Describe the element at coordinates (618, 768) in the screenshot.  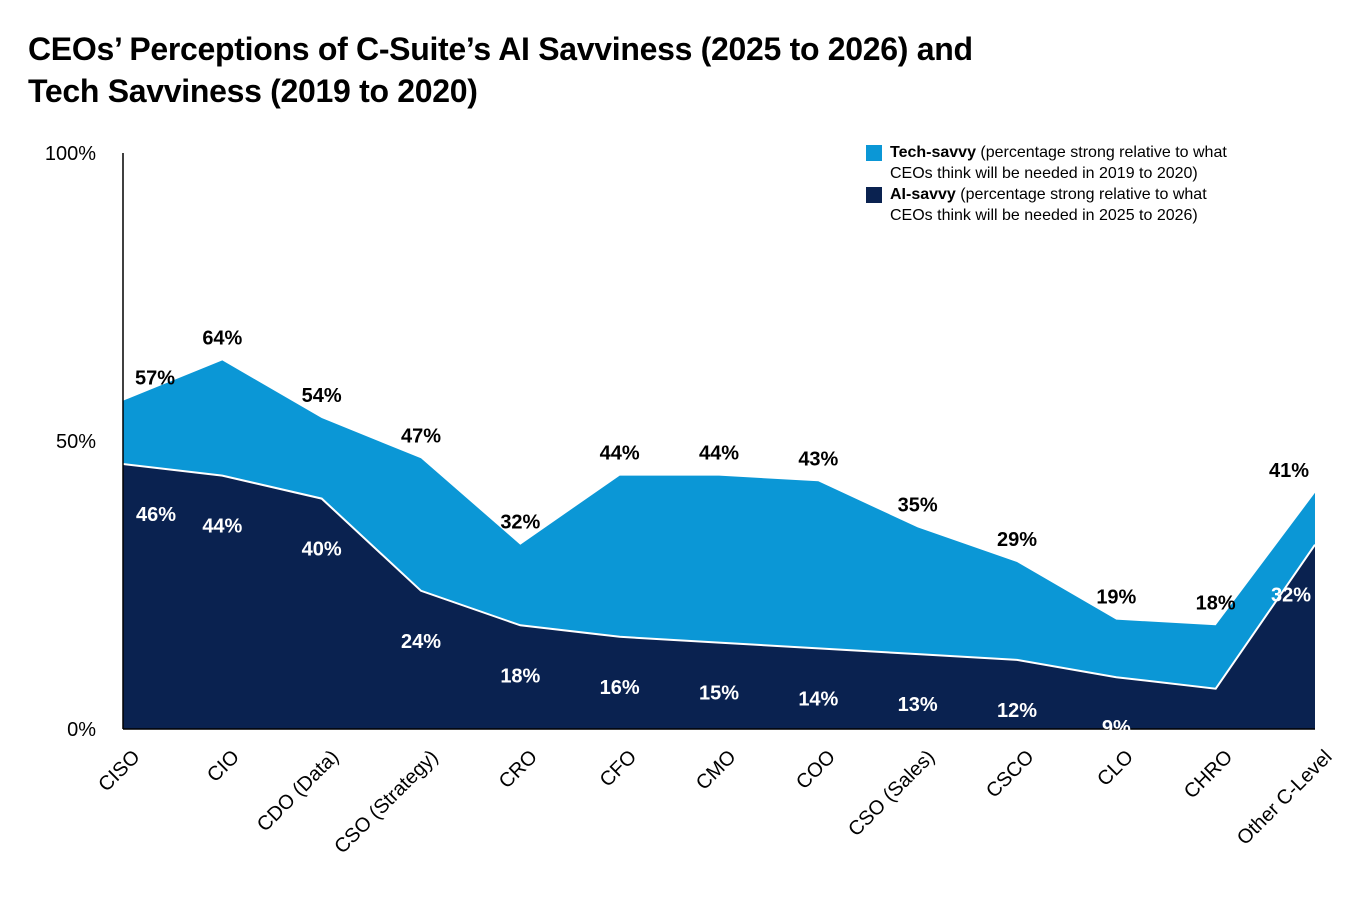
I see `x-tick-label: CFO` at that location.